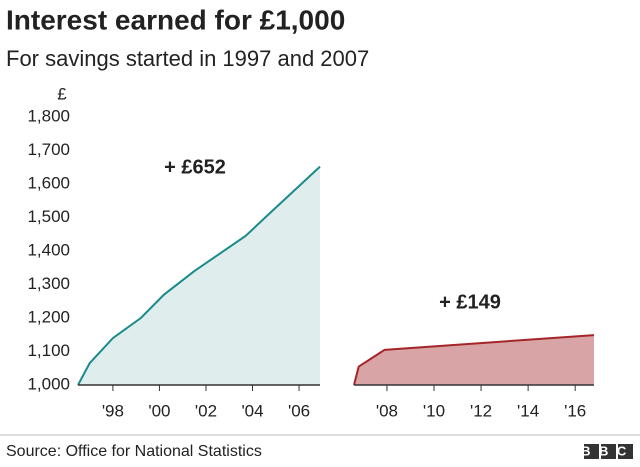  I want to click on area, so click(474, 360).